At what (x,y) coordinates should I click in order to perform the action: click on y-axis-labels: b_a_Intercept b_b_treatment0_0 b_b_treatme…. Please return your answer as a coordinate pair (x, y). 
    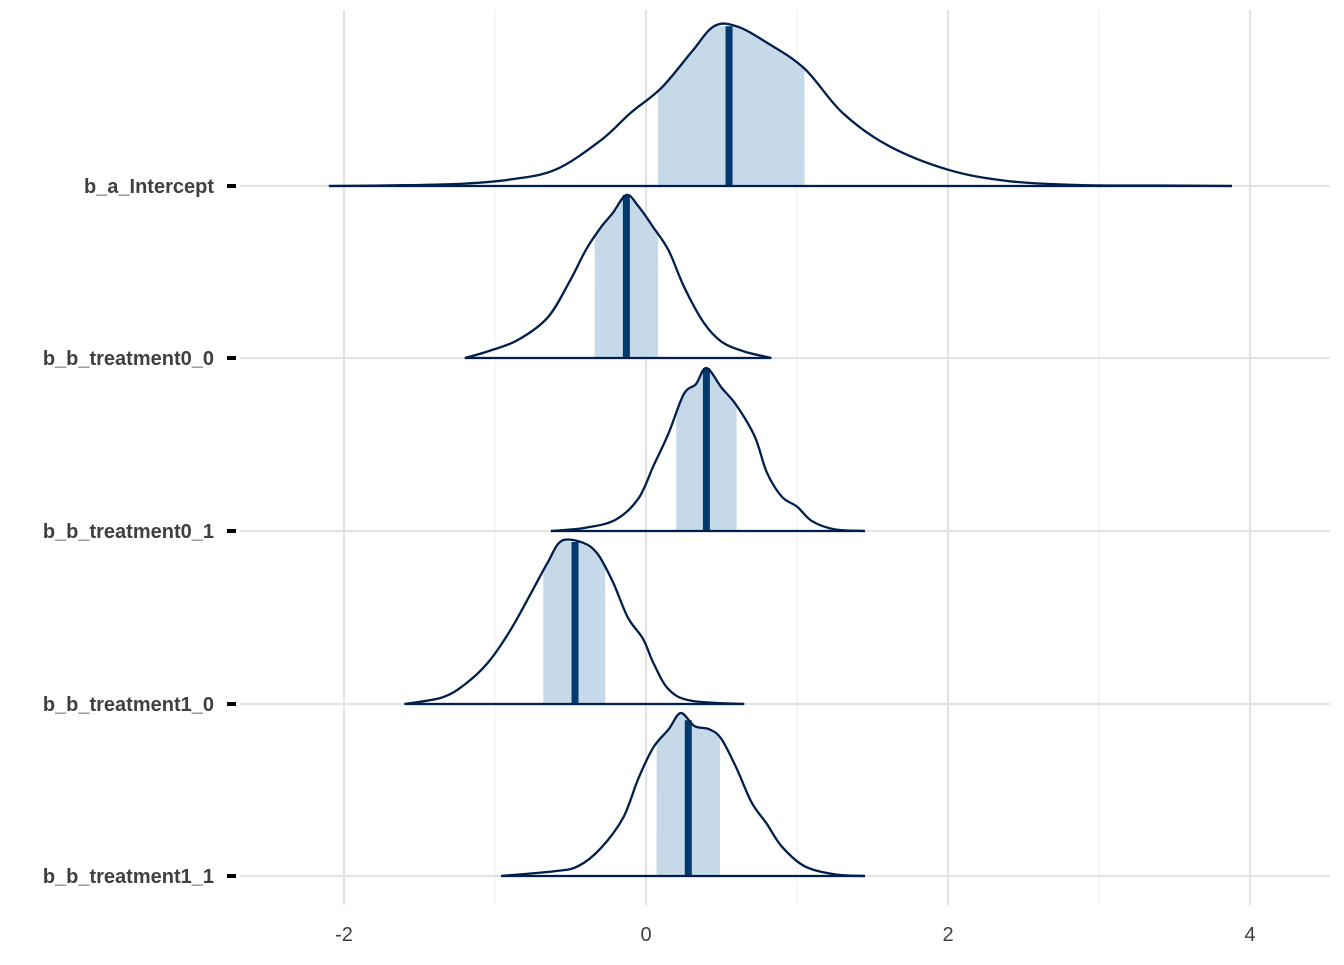
    Looking at the image, I should click on (139, 532).